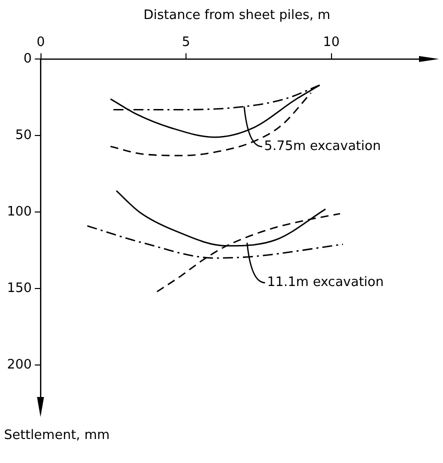 The width and height of the screenshot is (443, 463). What do you see at coordinates (57, 435) in the screenshot?
I see `y-axis-title: Settlement, mm` at bounding box center [57, 435].